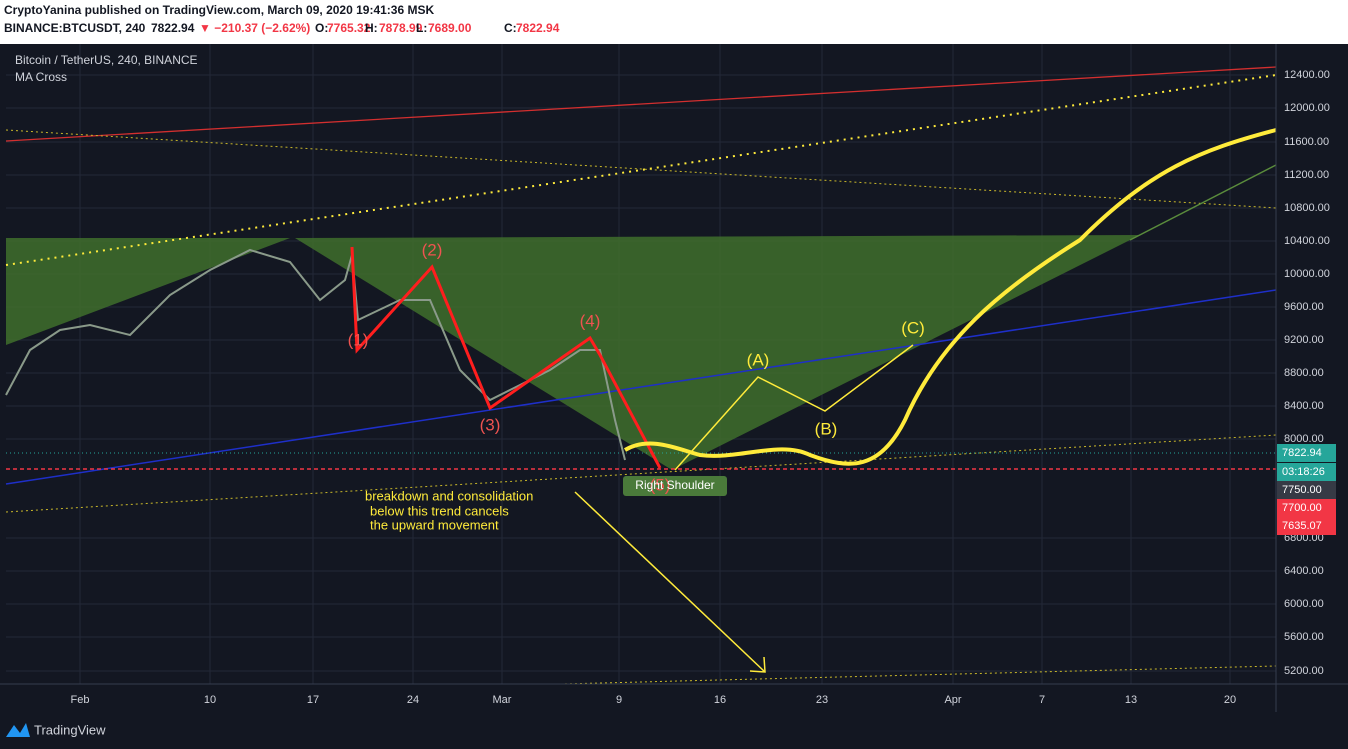  Describe the element at coordinates (401, 28) in the screenshot. I see `text: 7878.99` at that location.